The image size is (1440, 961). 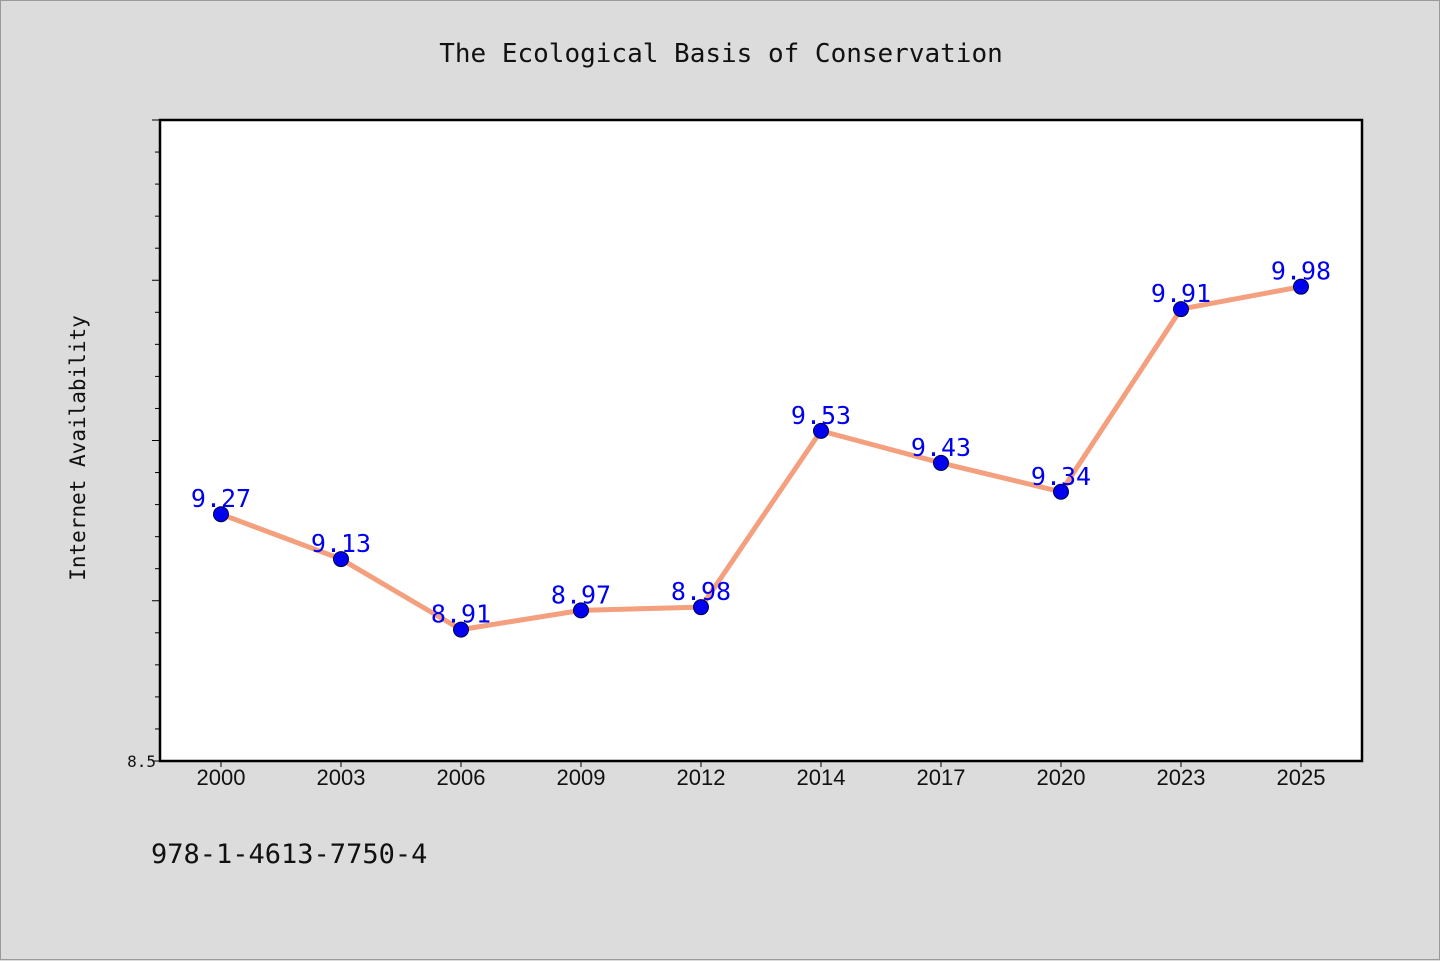 What do you see at coordinates (143, 445) in the screenshot?
I see `y-axis-ticks: 8.5` at bounding box center [143, 445].